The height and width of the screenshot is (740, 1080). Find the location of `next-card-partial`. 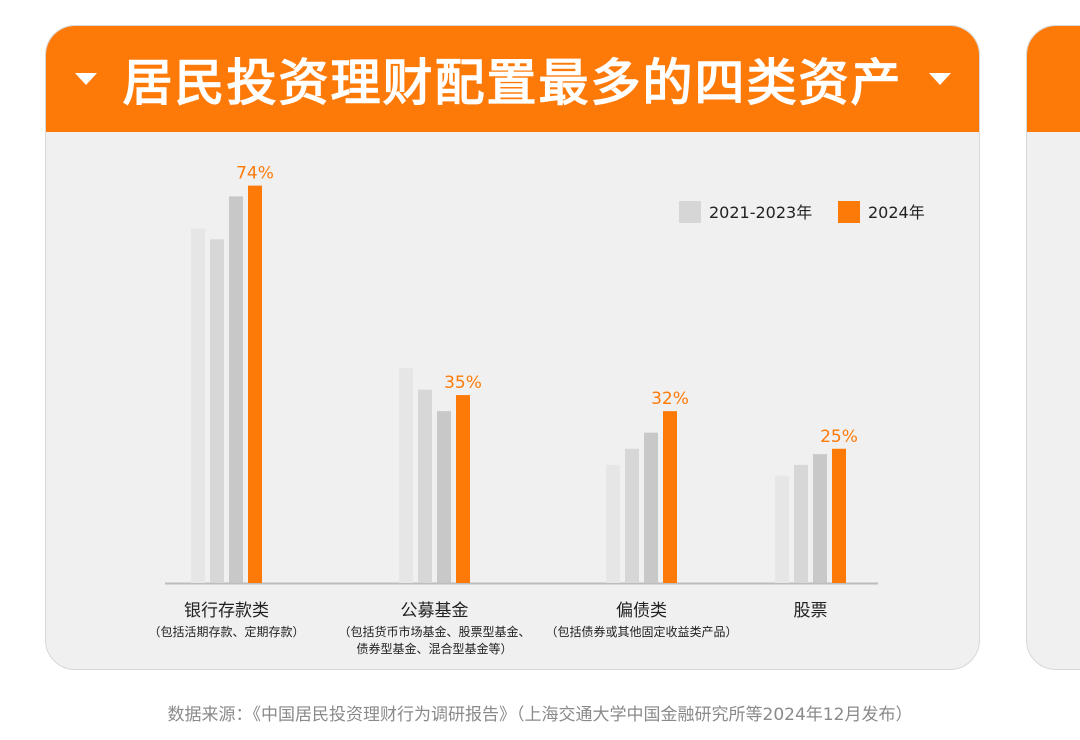

next-card-partial is located at coordinates (1053, 347).